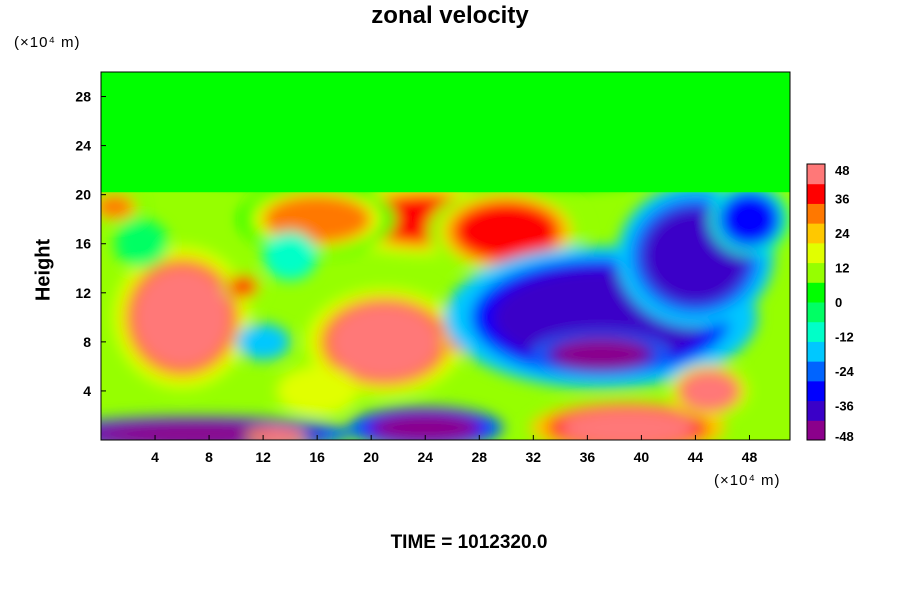  Describe the element at coordinates (842, 268) in the screenshot. I see `colorbar-tick-label: 12` at that location.